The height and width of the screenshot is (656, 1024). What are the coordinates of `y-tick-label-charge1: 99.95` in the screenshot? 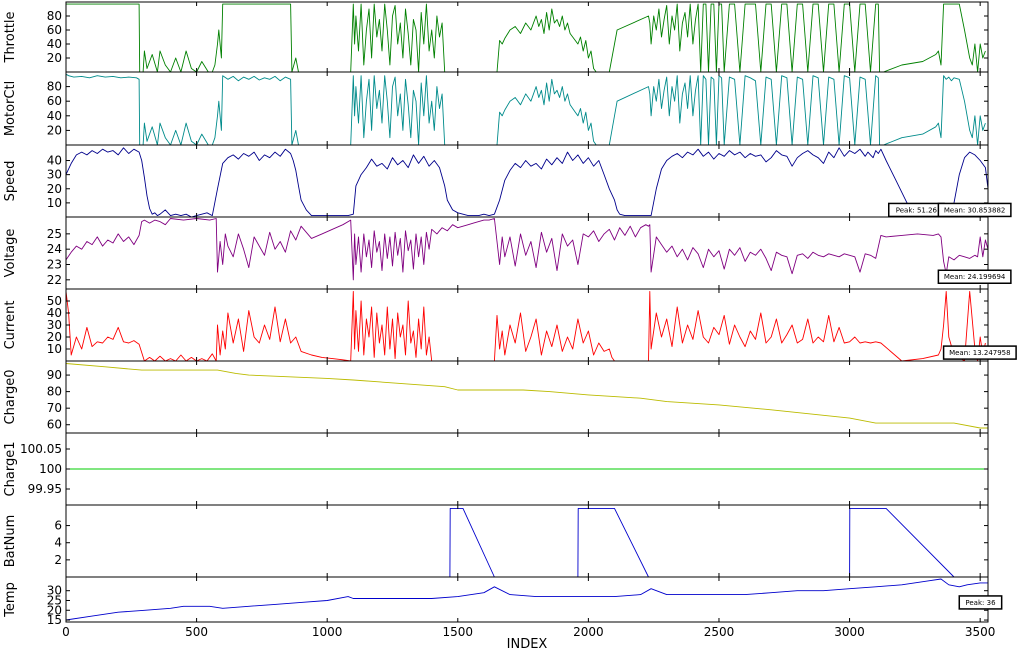 It's located at (45, 489).